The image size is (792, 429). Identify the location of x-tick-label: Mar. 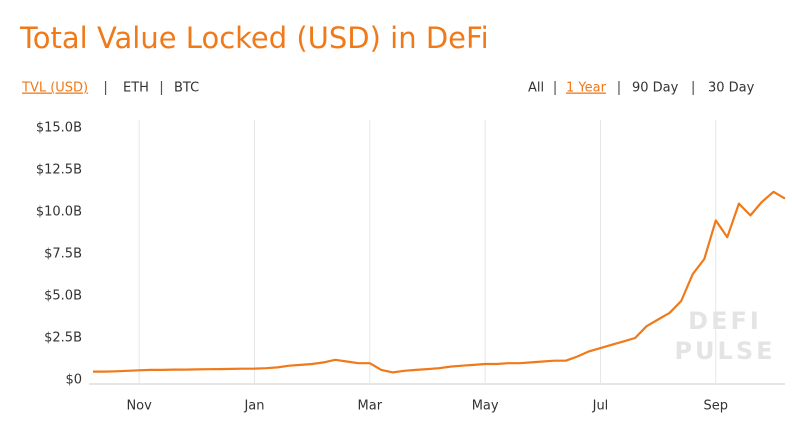
(370, 406).